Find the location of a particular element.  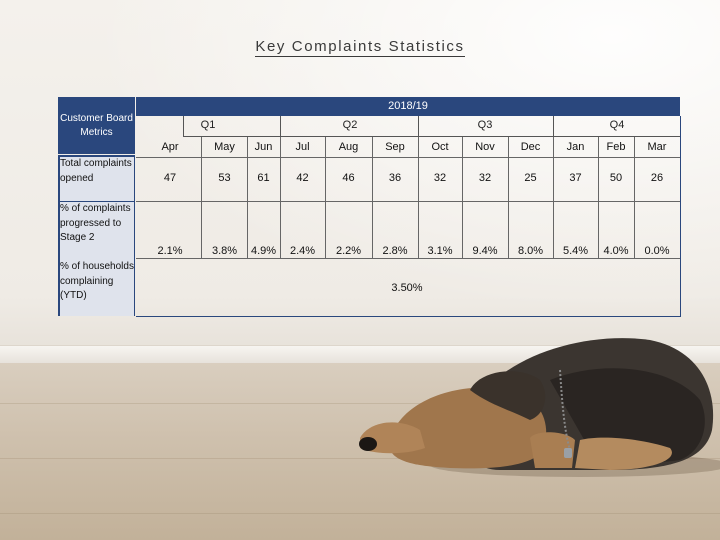

row-label-total-complaints: Total complaints opened is located at coordinates (97, 179).